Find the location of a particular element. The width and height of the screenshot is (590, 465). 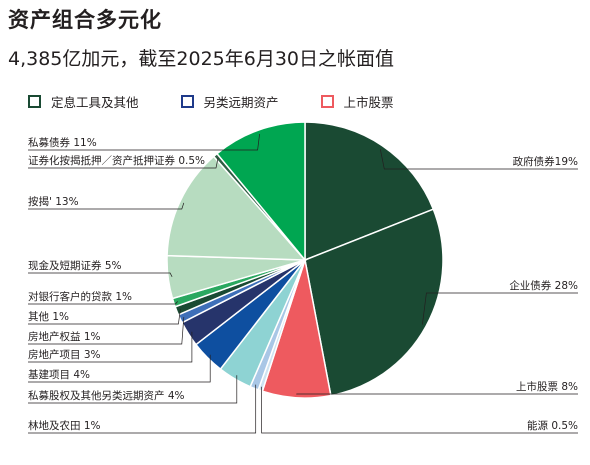

slice-label-0: 政府债券19% is located at coordinates (545, 161).